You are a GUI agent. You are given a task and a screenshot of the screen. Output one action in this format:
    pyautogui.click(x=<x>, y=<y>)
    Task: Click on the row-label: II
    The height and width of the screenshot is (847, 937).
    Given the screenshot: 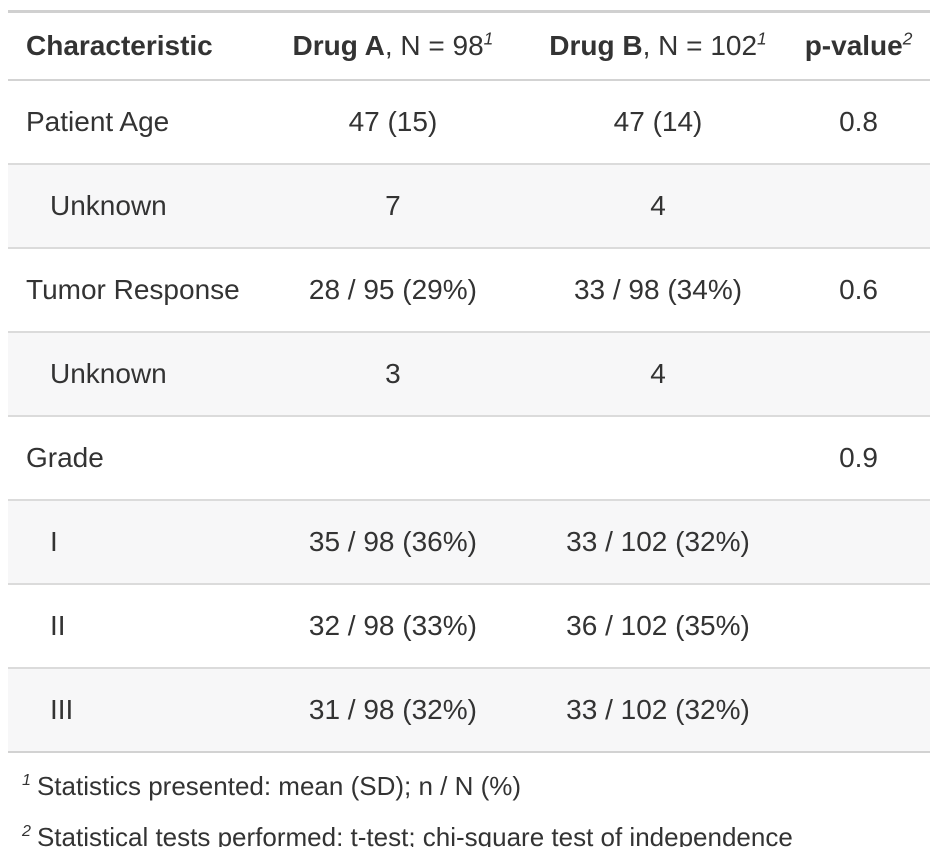 What is the action you would take?
    pyautogui.click(x=132, y=626)
    